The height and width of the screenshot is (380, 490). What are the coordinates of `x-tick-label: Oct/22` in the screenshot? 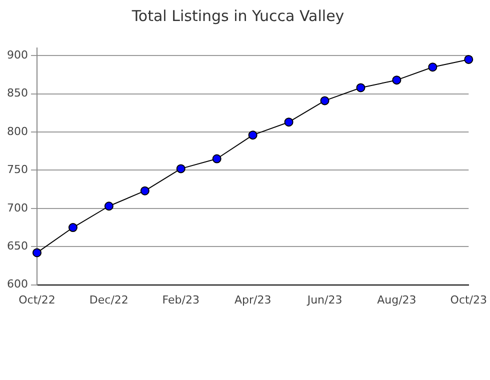 It's located at (37, 299).